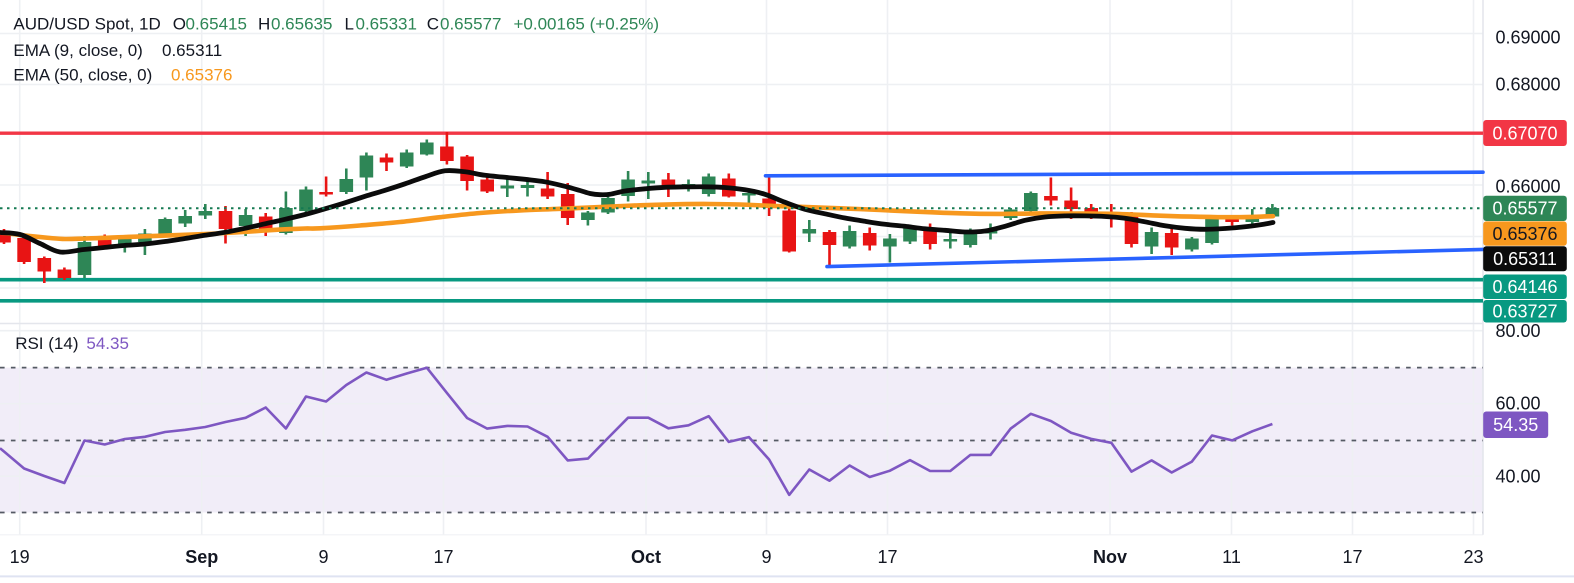 The height and width of the screenshot is (583, 1574). What do you see at coordinates (264, 23) in the screenshot?
I see `svg-text: H` at bounding box center [264, 23].